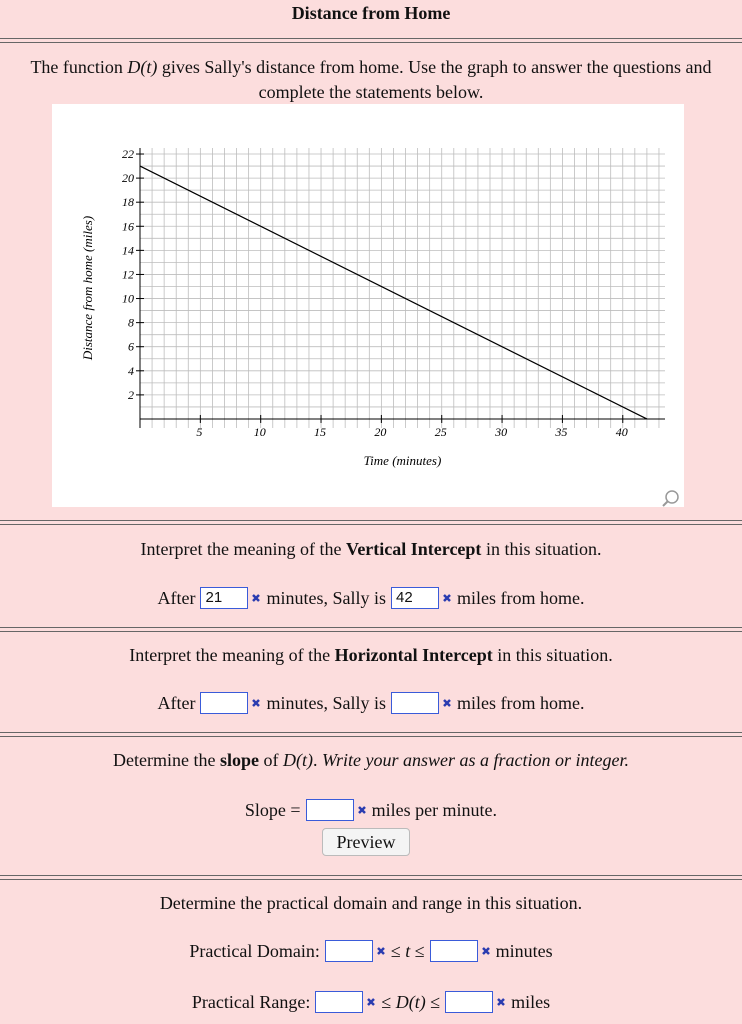  I want to click on x-tick-label: 5, so click(199, 432).